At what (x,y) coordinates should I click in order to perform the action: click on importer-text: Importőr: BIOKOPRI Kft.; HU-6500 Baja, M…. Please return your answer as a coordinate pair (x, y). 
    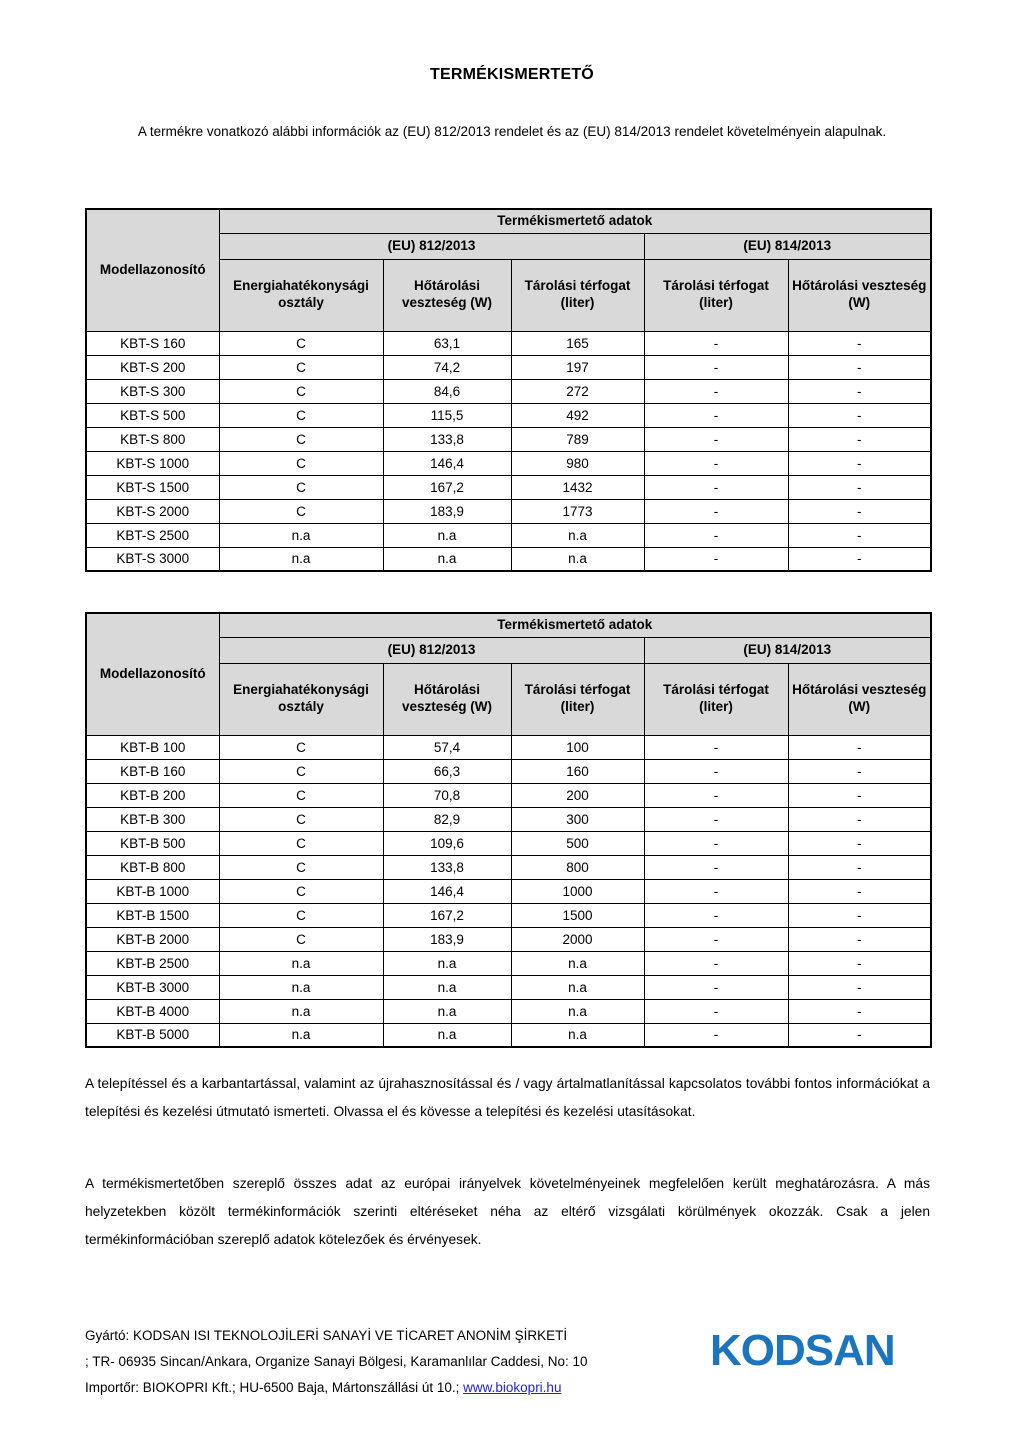
    Looking at the image, I should click on (274, 1387).